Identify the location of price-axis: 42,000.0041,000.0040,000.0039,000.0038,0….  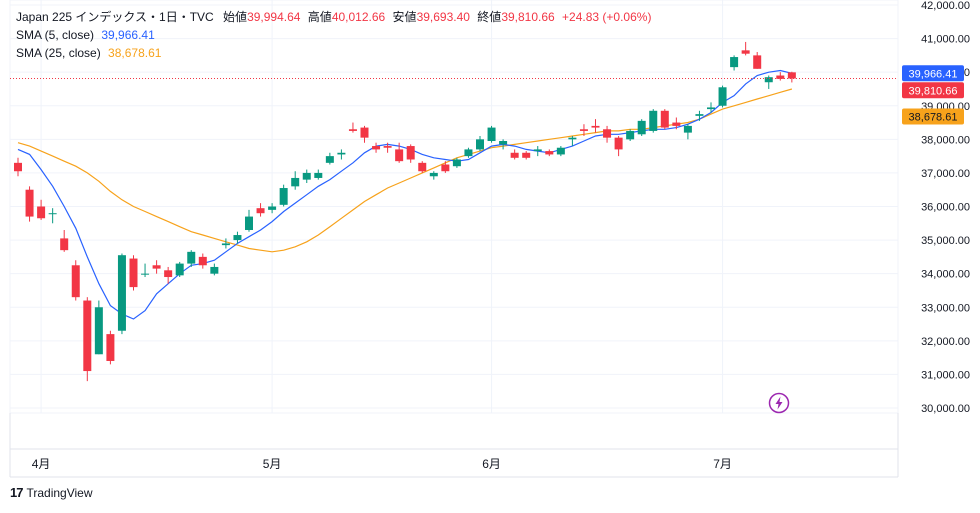
(945, 207).